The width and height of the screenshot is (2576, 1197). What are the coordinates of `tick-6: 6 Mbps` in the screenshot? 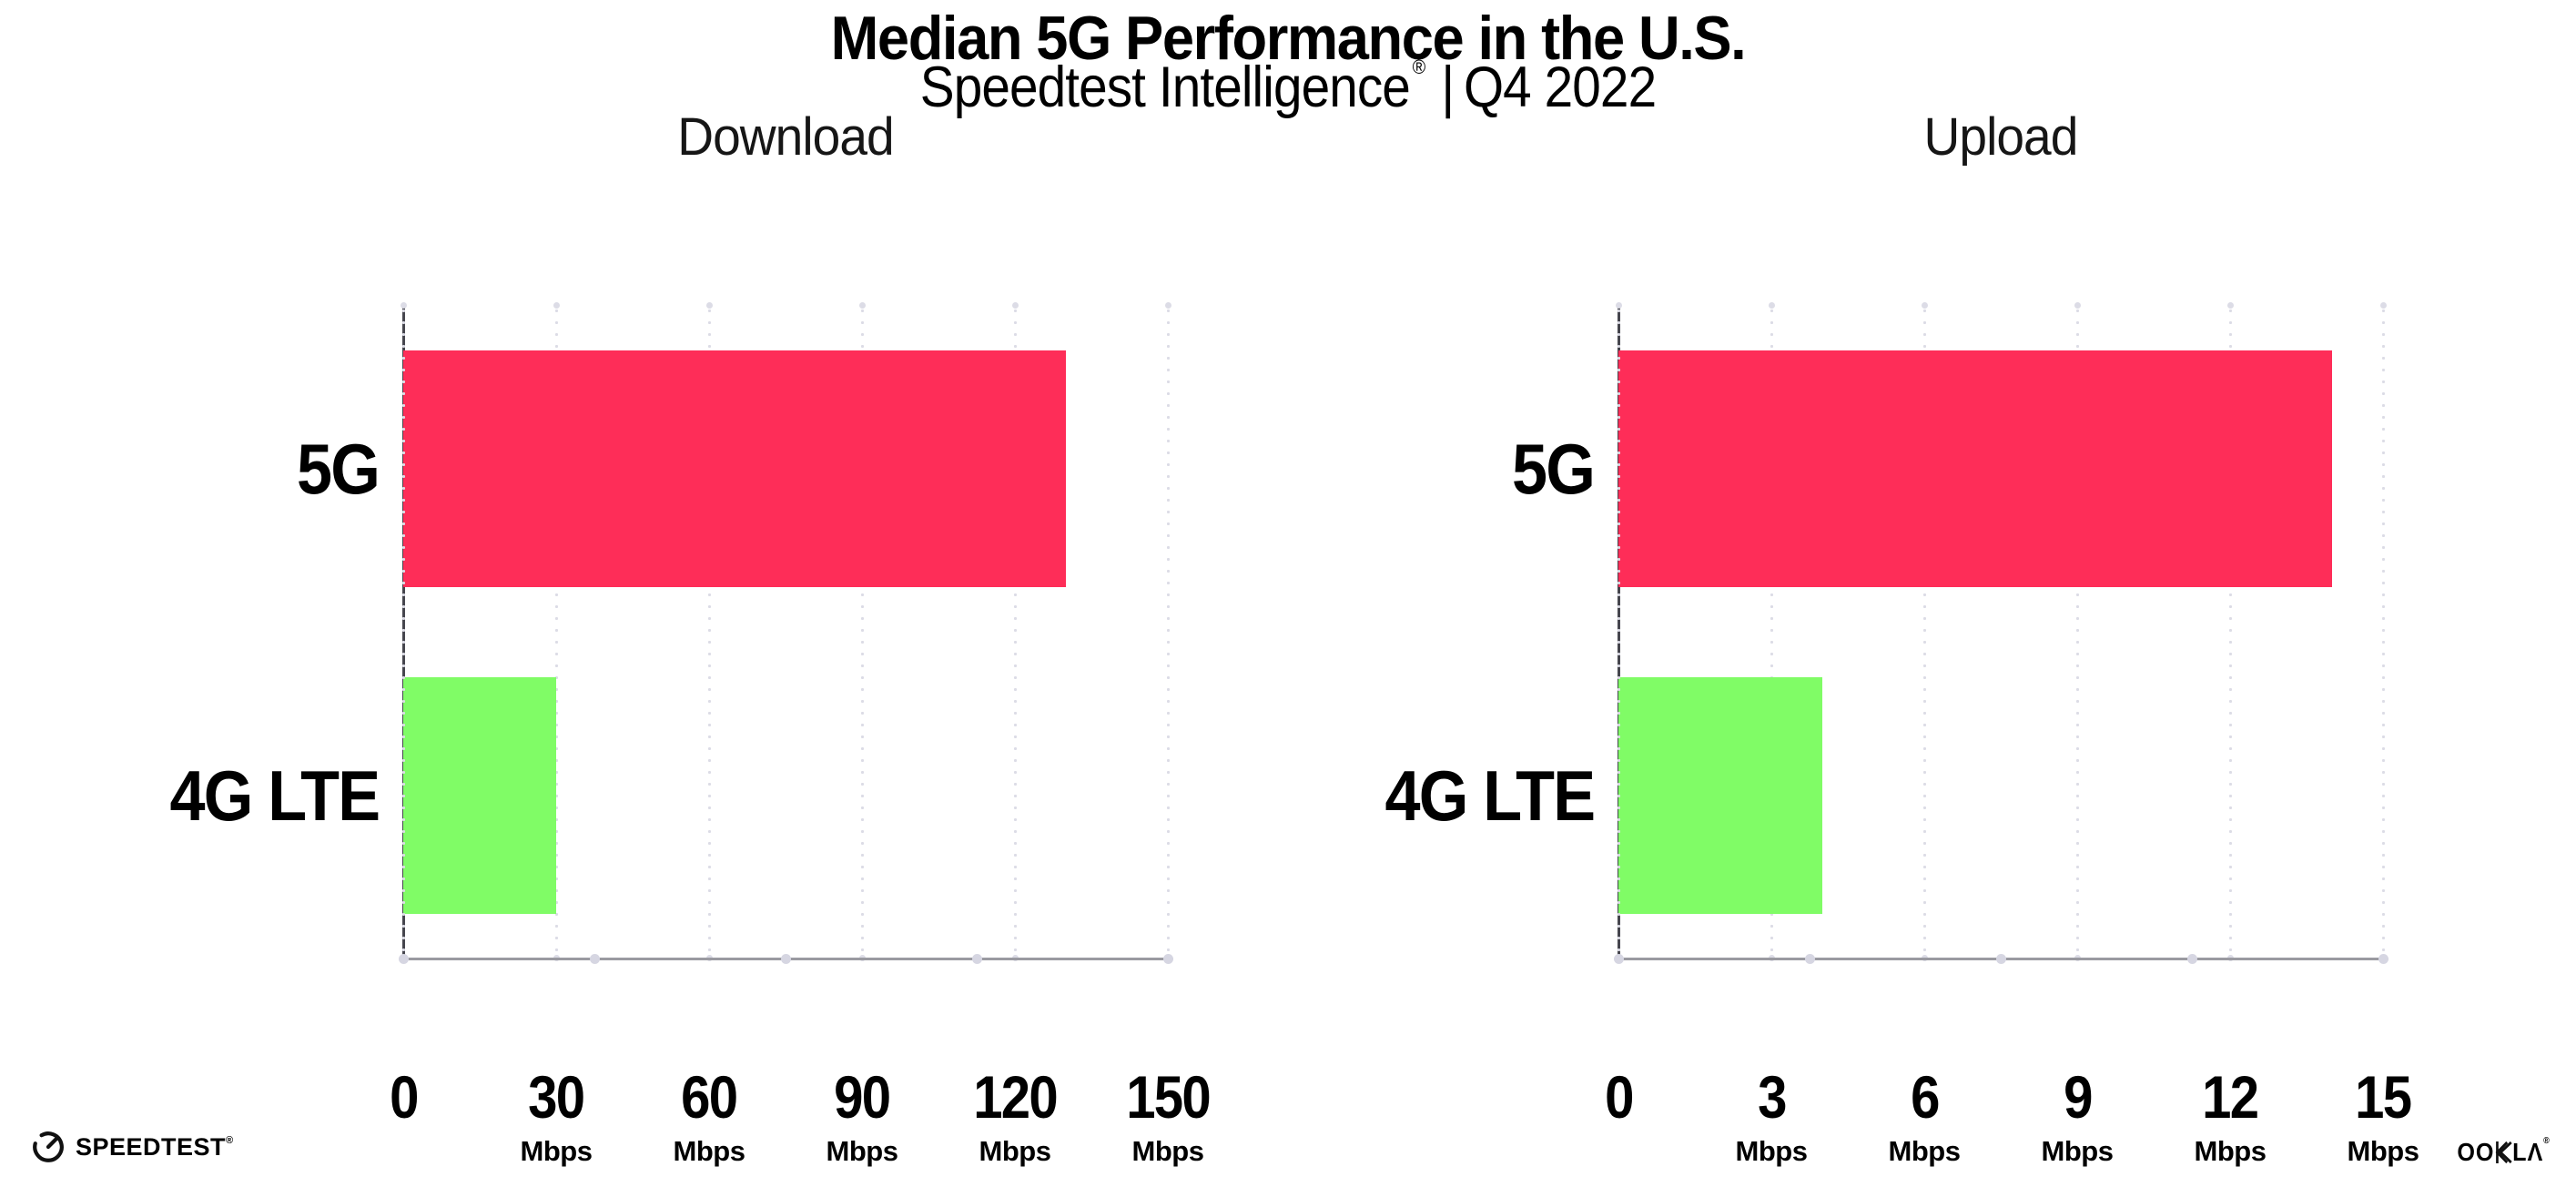 It's located at (1924, 1116).